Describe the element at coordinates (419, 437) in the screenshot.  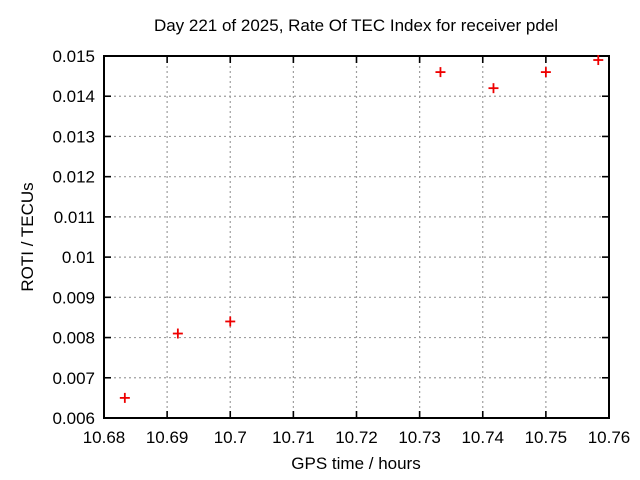
I see `x-tick-label: 10.73` at that location.